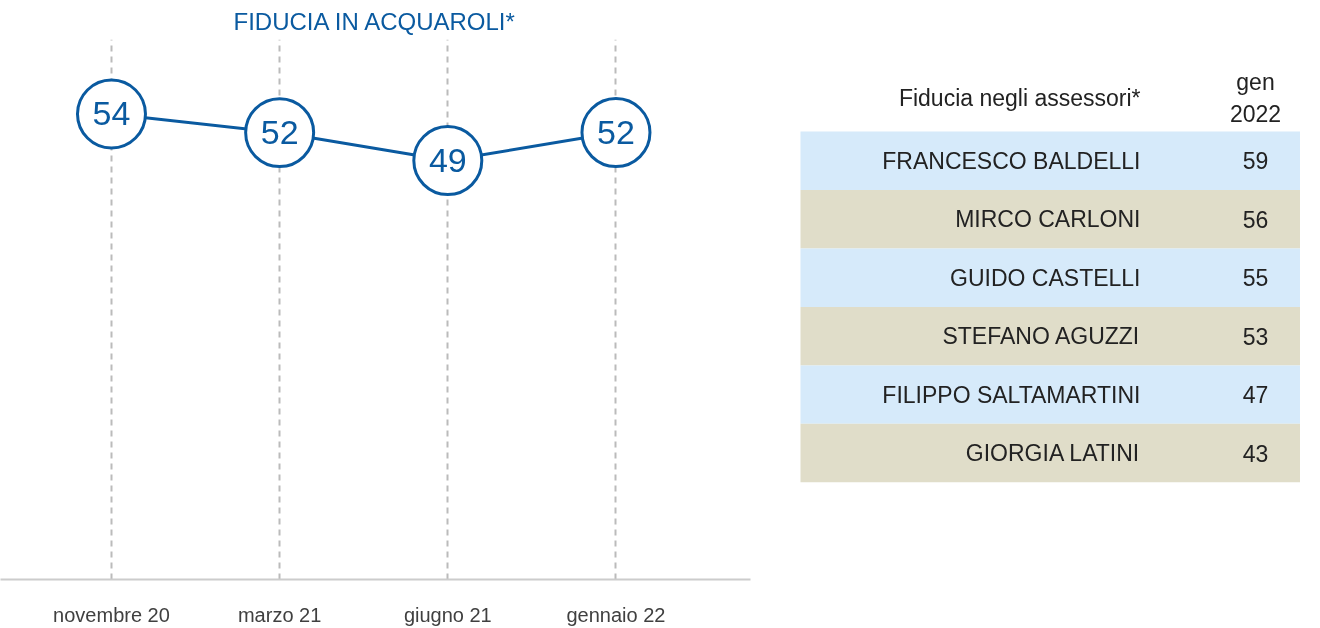 The width and height of the screenshot is (1320, 628). What do you see at coordinates (1255, 336) in the screenshot?
I see `data-label: 53` at bounding box center [1255, 336].